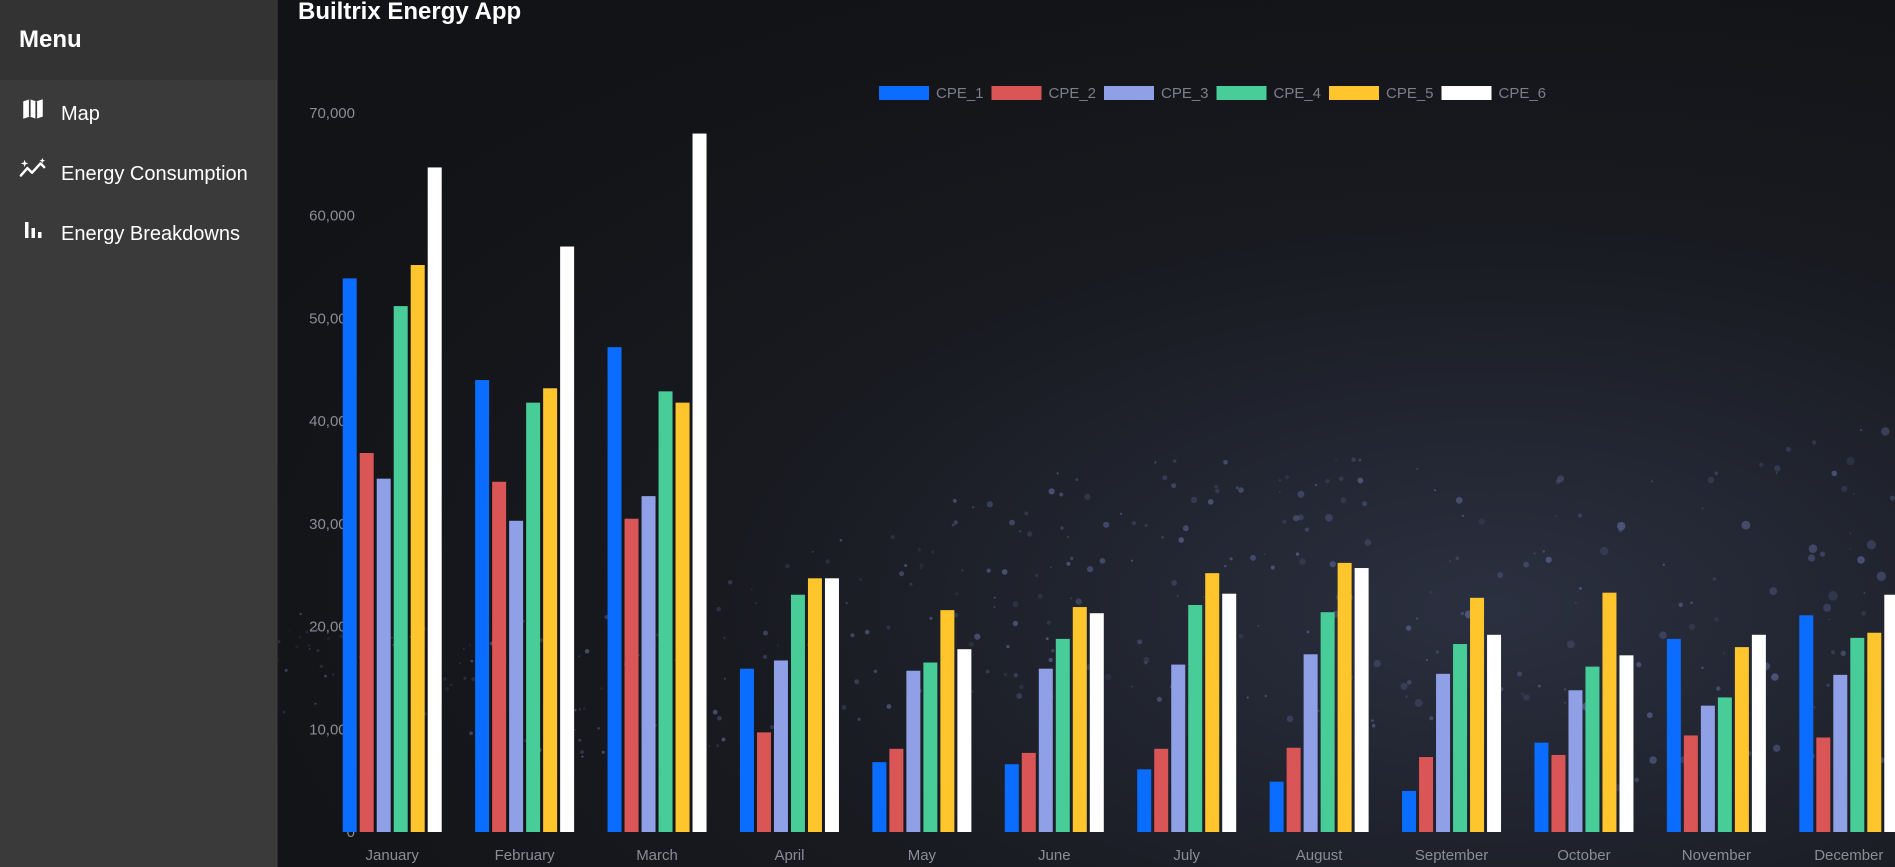  I want to click on legend-item: CPE_6, so click(1494, 93).